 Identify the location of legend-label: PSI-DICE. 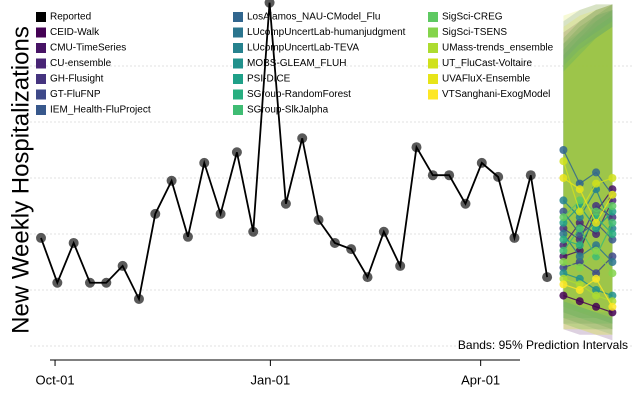
(269, 79).